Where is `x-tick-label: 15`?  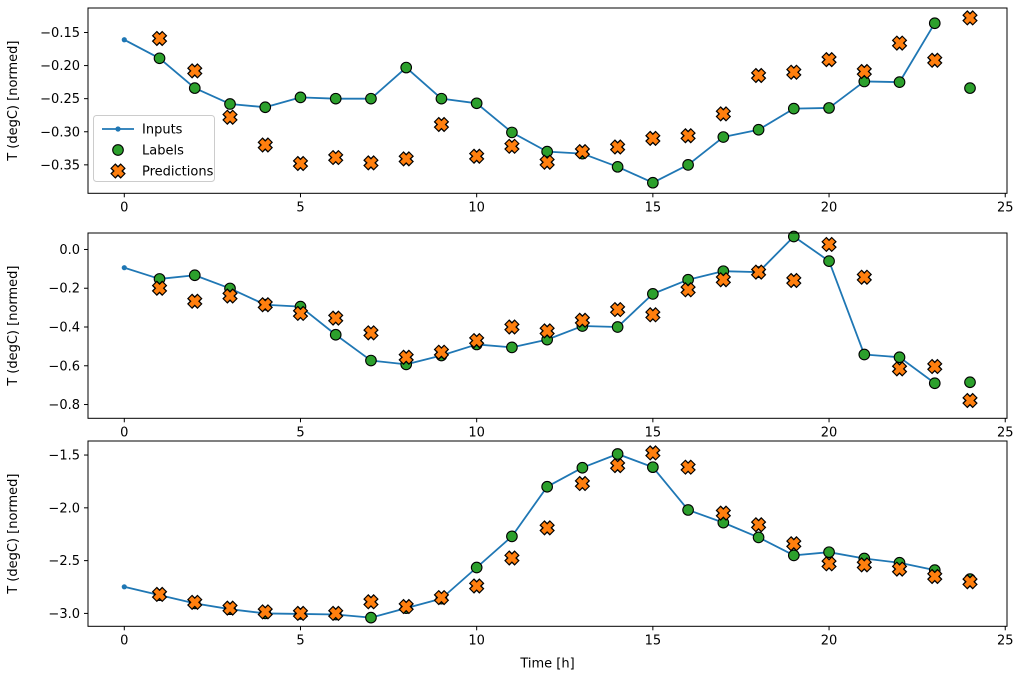 x-tick-label: 15 is located at coordinates (653, 640).